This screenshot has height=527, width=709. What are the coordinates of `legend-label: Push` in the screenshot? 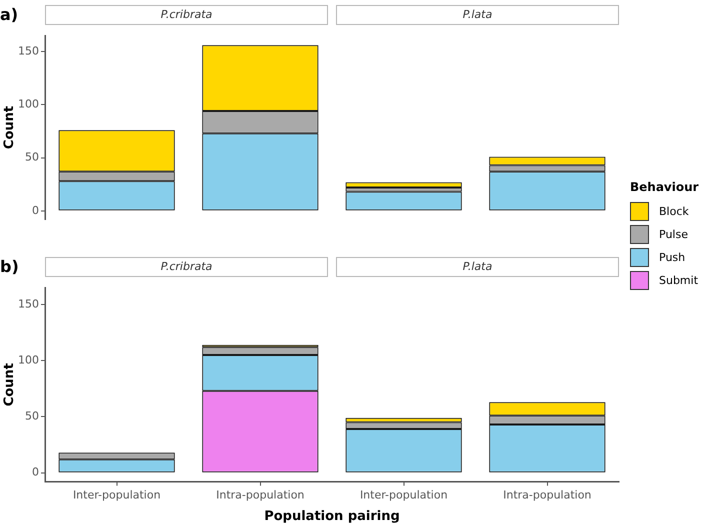 It's located at (672, 257).